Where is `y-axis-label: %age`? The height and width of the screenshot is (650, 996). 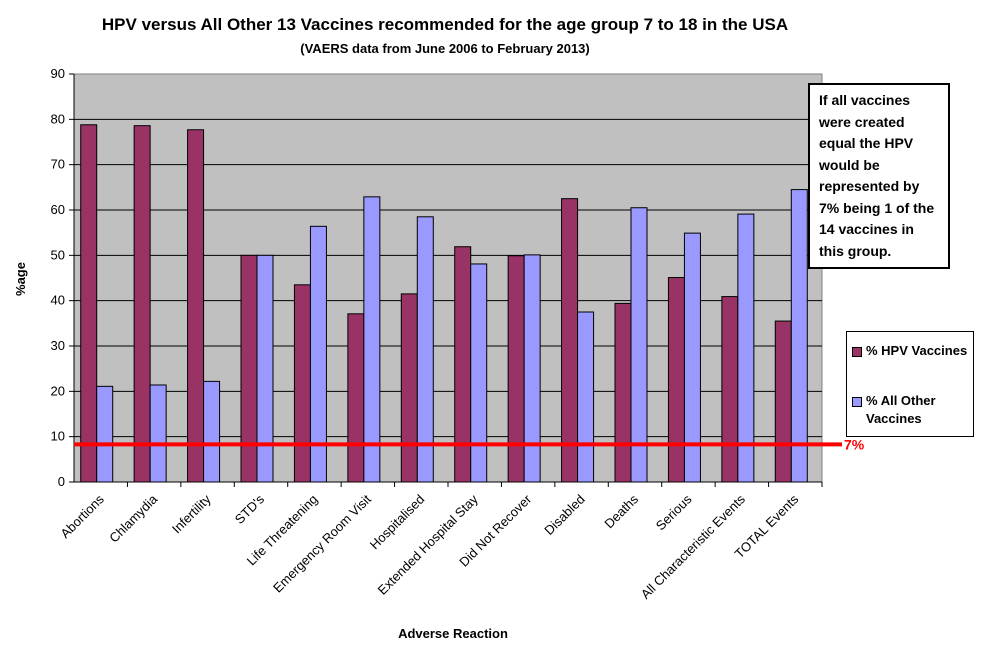
y-axis-label: %age is located at coordinates (20, 279).